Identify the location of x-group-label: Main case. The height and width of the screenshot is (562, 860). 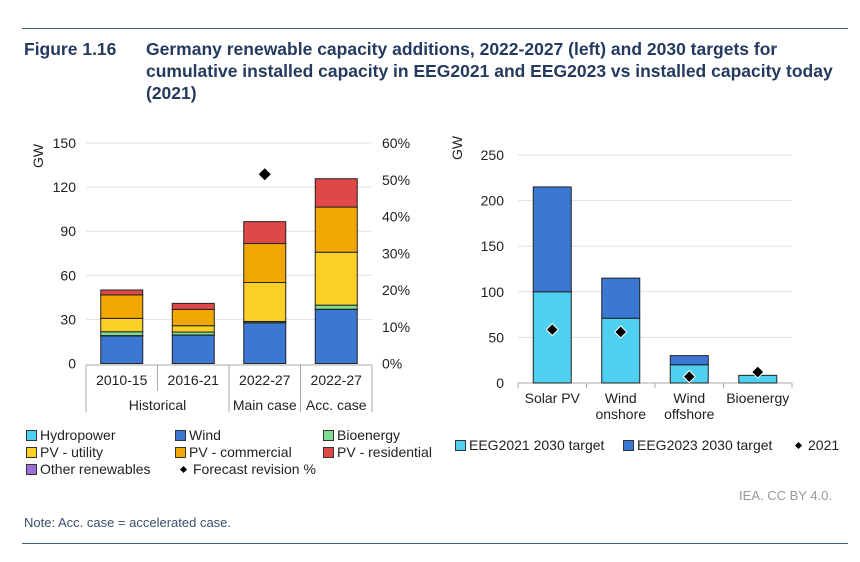
(265, 405).